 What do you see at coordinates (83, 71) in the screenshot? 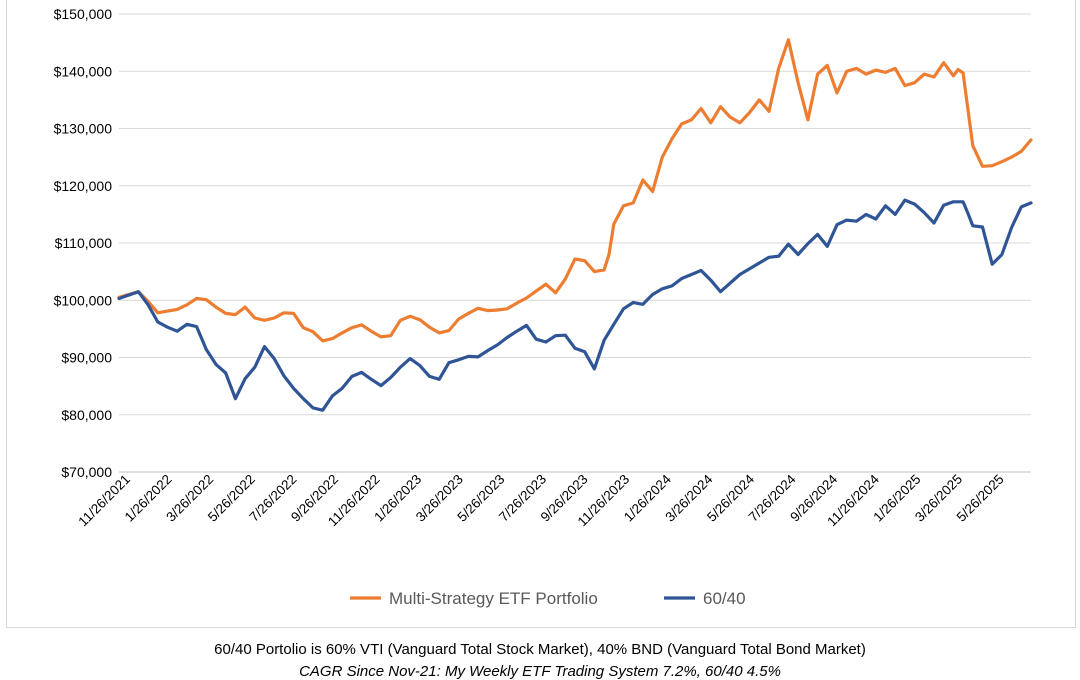
I see `y-tick-label: $140,000` at bounding box center [83, 71].